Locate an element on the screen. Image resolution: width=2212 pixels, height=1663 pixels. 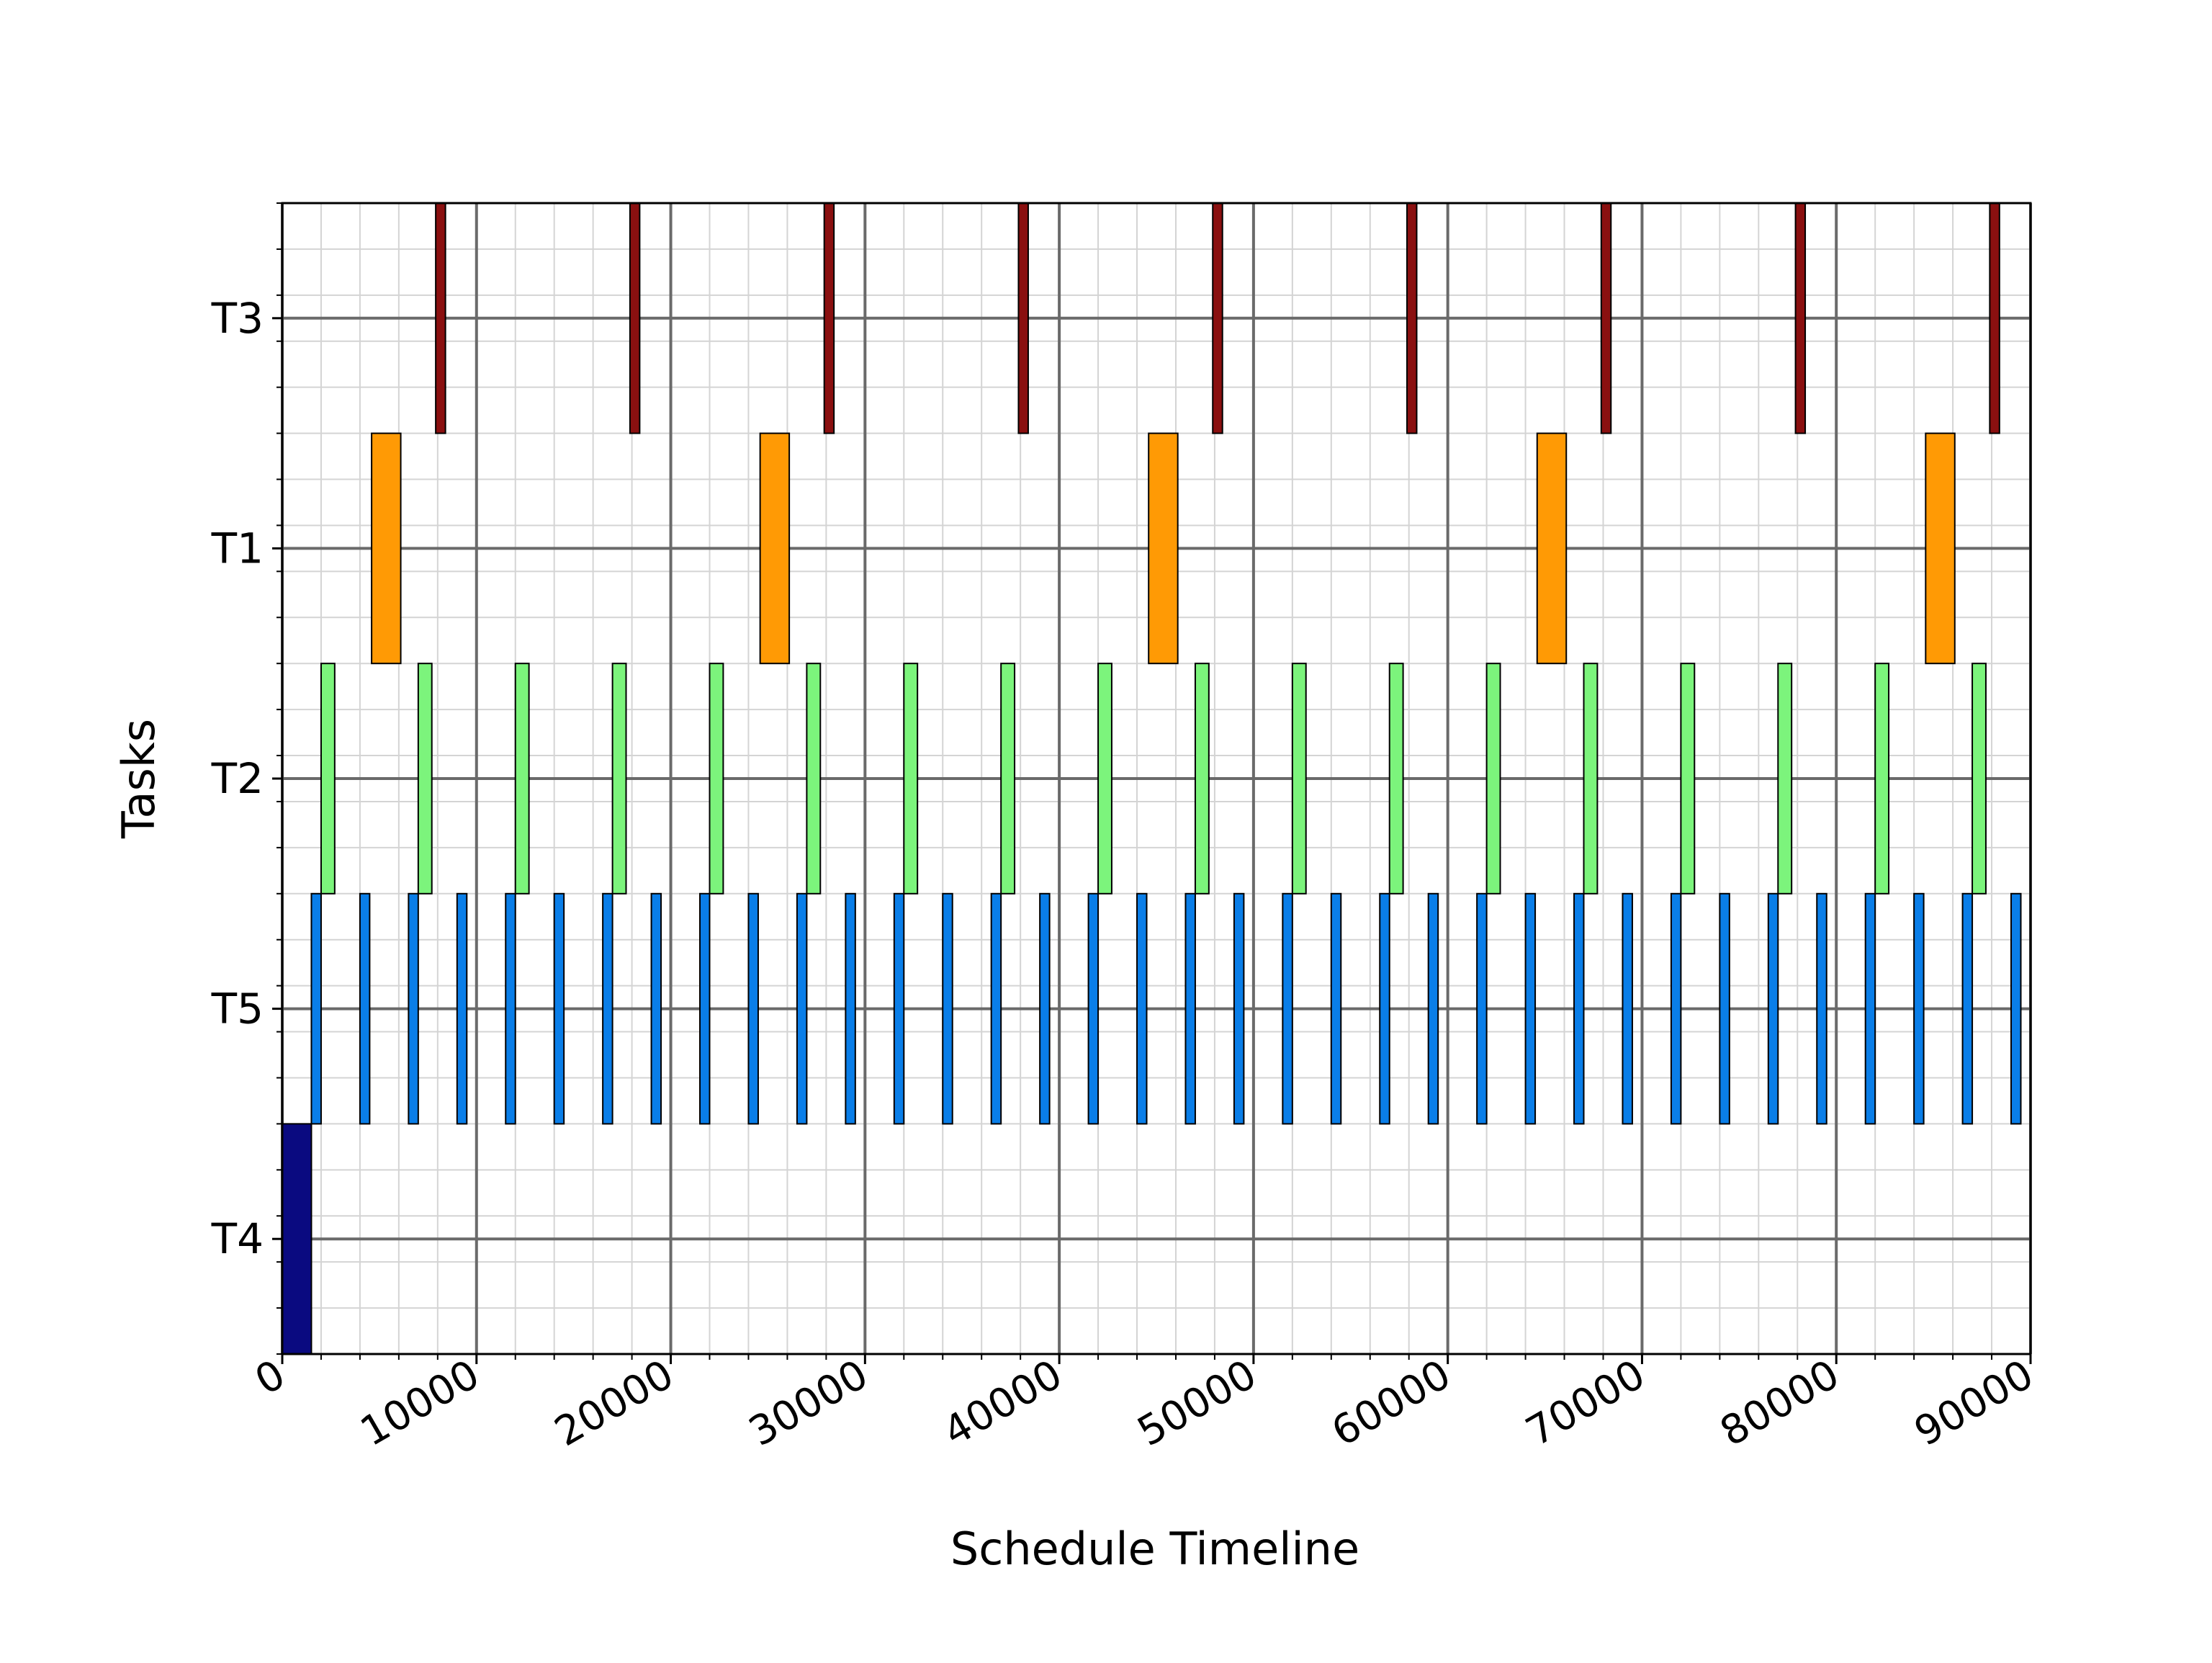
x-axis-label: Schedule Timeline is located at coordinates (1154, 1549).